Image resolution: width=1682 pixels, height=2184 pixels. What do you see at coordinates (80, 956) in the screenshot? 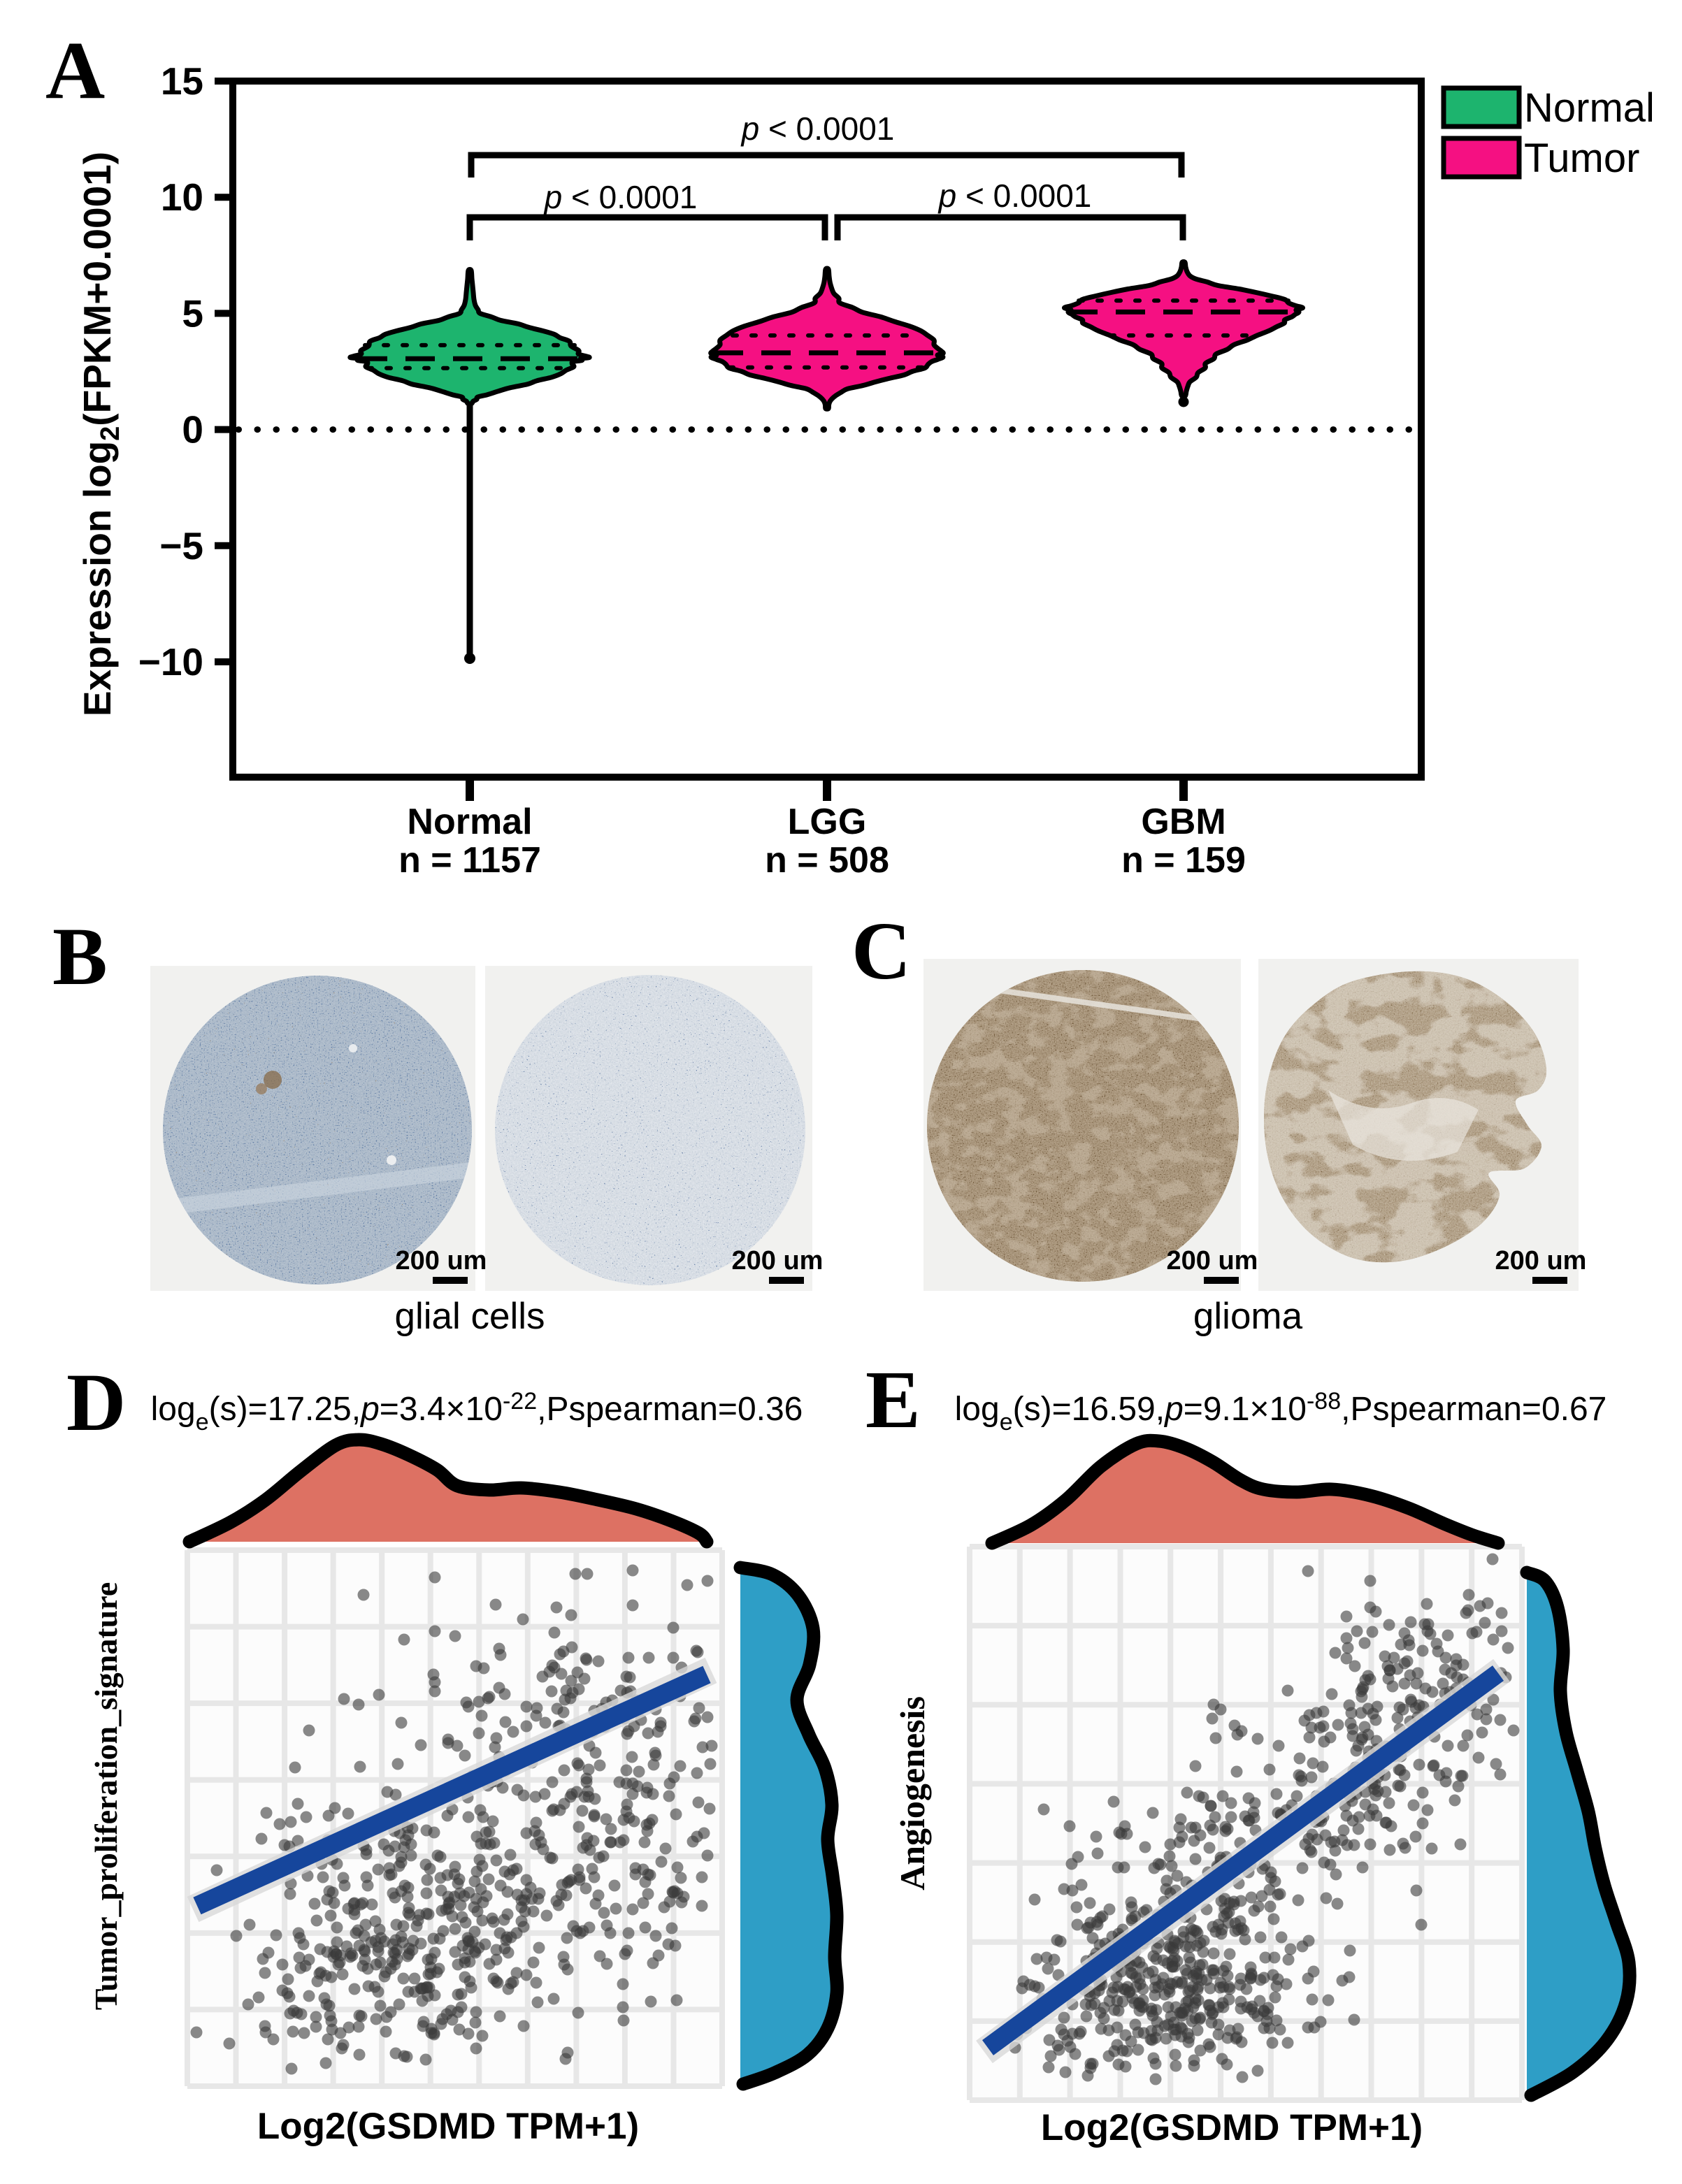
I see `svg-text: B` at bounding box center [80, 956].